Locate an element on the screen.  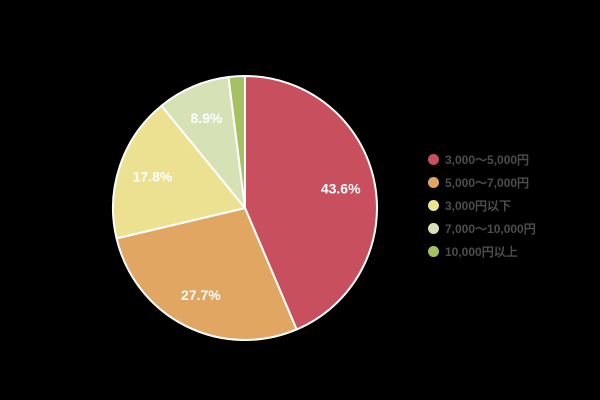
legend-item-label: 3,000〜5,000円 is located at coordinates (487, 159).